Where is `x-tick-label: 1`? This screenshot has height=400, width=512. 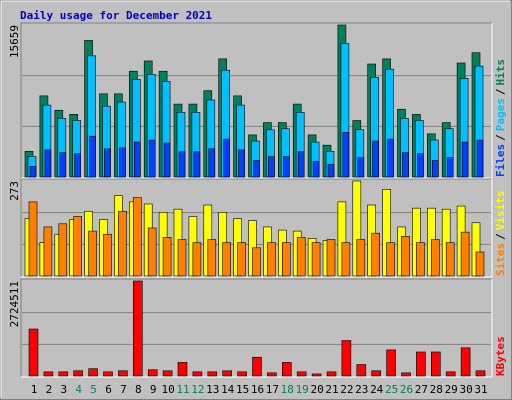
x-tick-label: 1 is located at coordinates (34, 389).